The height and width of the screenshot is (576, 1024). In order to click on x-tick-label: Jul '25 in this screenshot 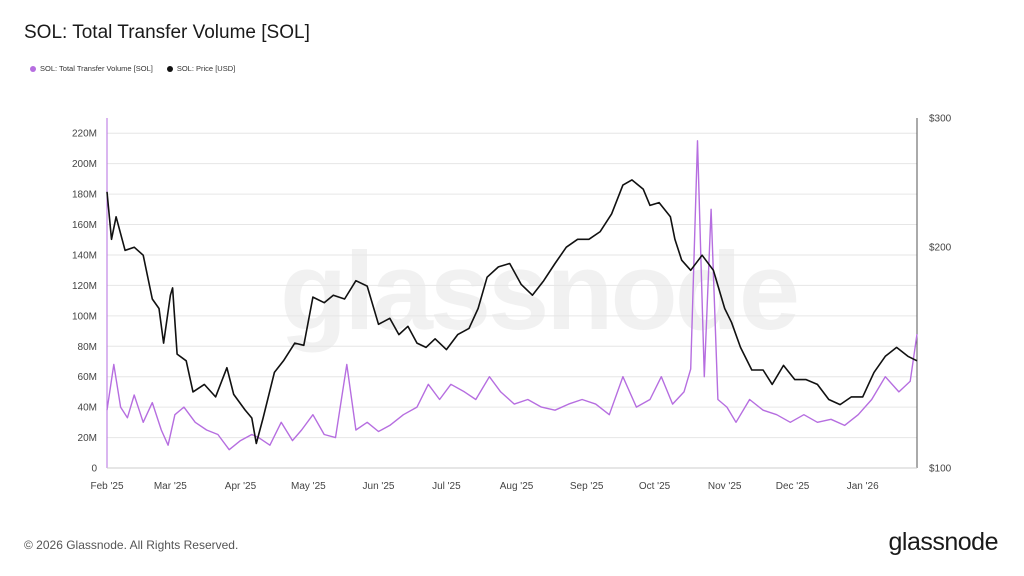, I will do `click(446, 486)`.